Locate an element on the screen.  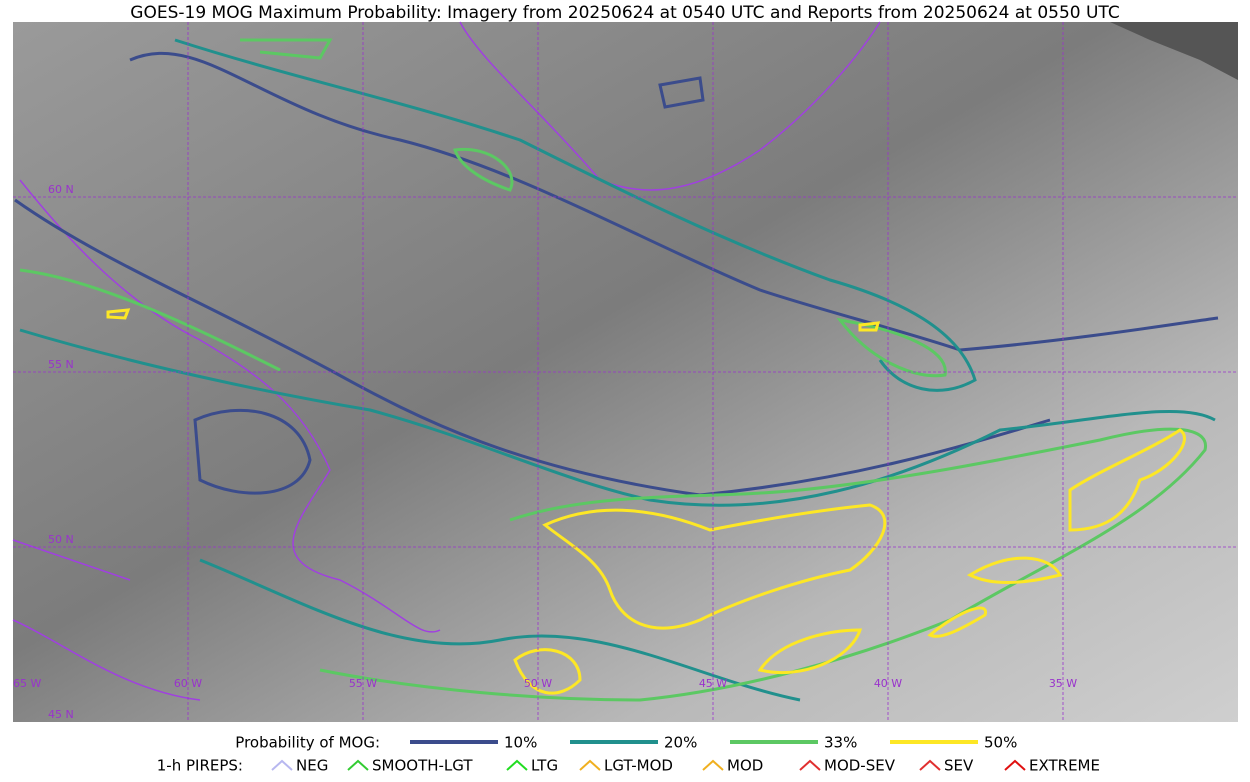
lat-label: 55 N is located at coordinates (61, 364).